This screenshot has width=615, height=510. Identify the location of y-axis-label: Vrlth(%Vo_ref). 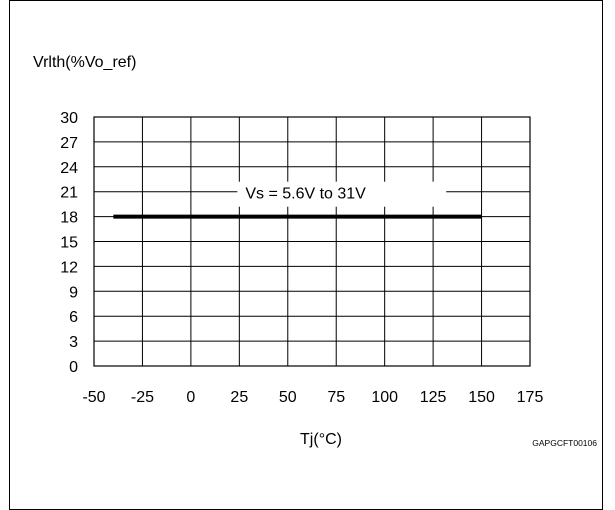
(84, 62).